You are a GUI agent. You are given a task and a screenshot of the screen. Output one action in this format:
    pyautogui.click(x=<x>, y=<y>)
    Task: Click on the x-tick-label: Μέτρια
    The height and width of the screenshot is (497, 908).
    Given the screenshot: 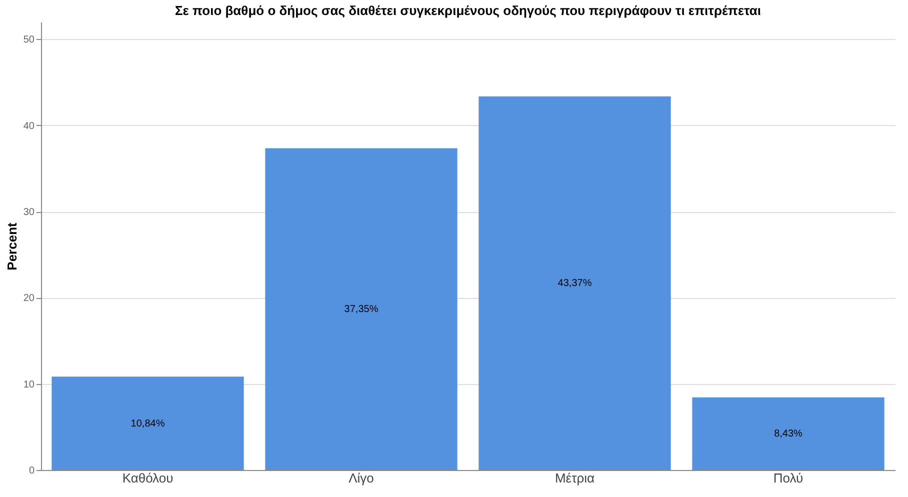 What is the action you would take?
    pyautogui.click(x=575, y=478)
    